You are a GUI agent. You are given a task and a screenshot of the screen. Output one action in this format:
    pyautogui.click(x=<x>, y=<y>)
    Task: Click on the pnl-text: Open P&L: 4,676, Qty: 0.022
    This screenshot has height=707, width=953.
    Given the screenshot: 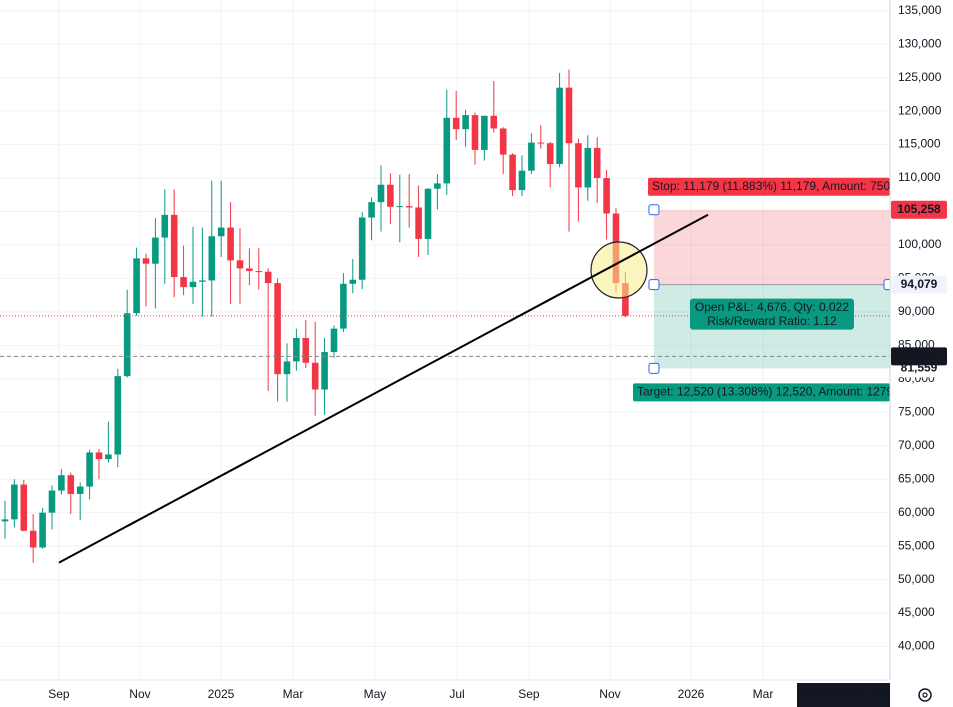 What is the action you would take?
    pyautogui.click(x=772, y=307)
    